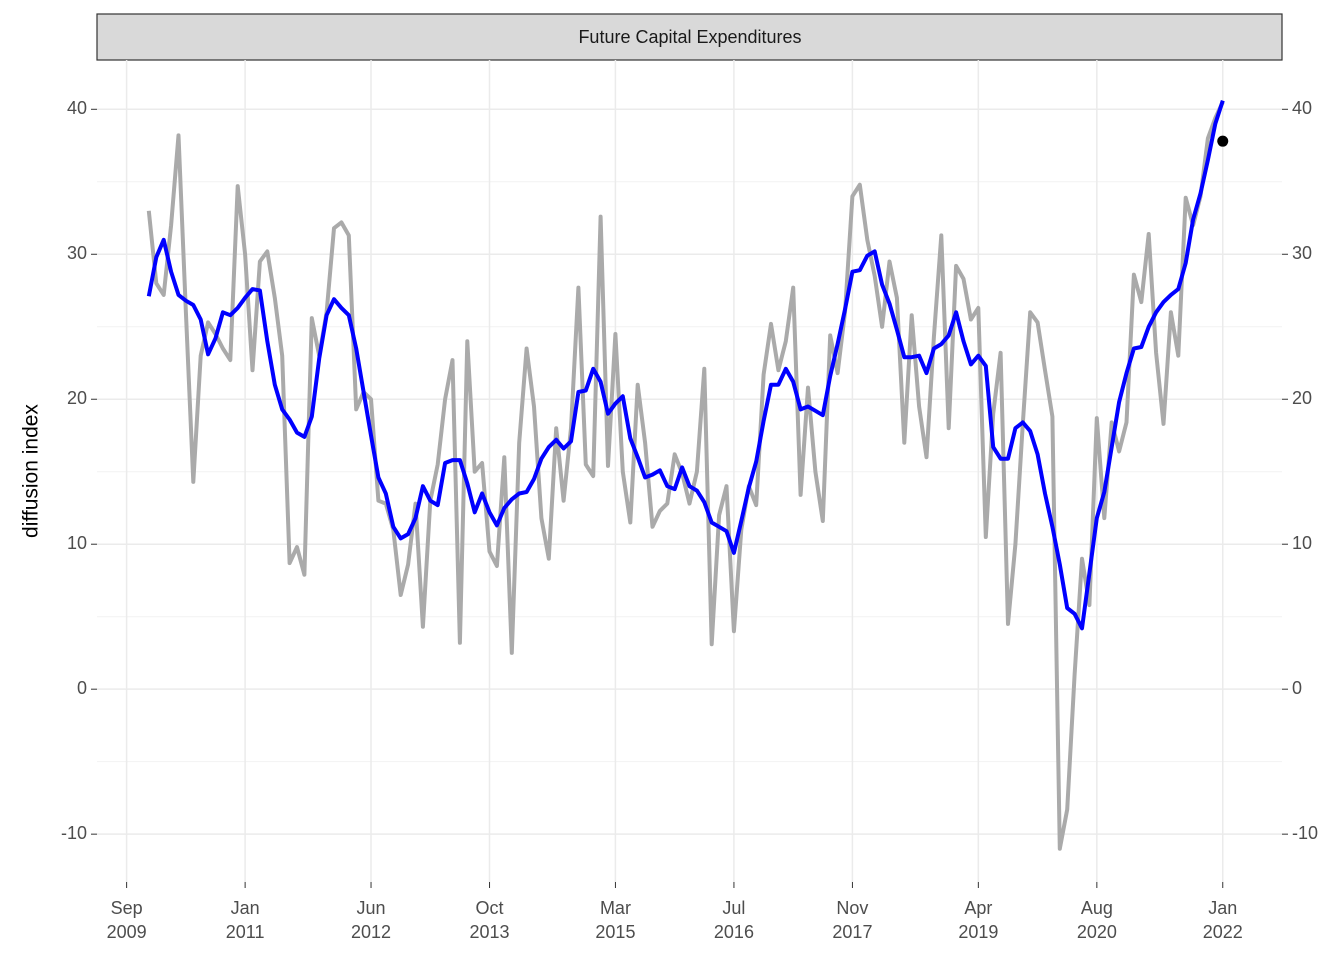  Describe the element at coordinates (490, 920) in the screenshot. I see `x-tick-label: Oct 2013` at that location.